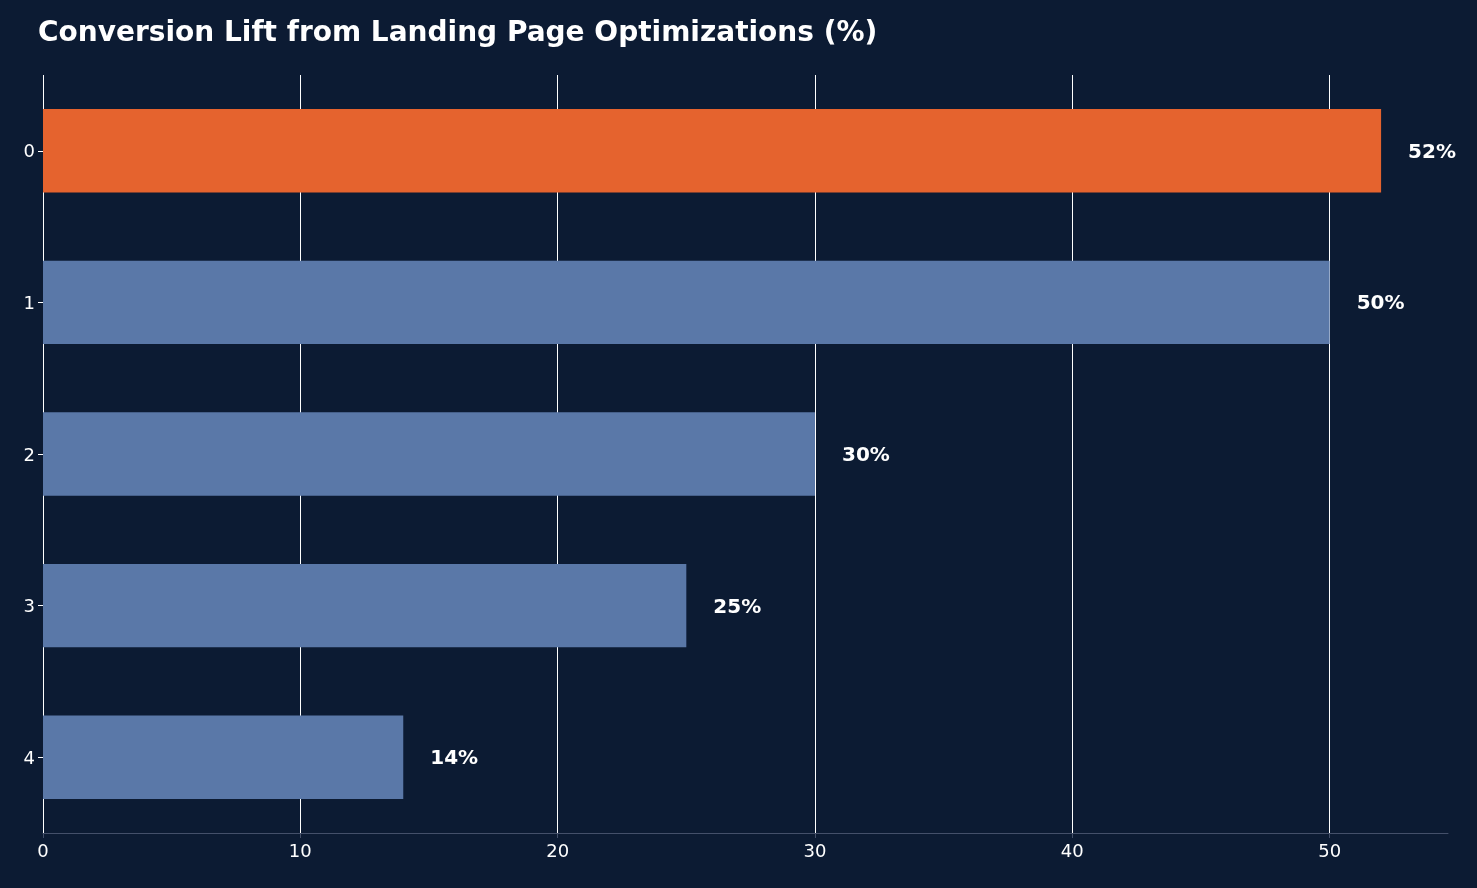 This screenshot has height=888, width=1477. Describe the element at coordinates (29, 454) in the screenshot. I see `y-tick-label: 2` at that location.